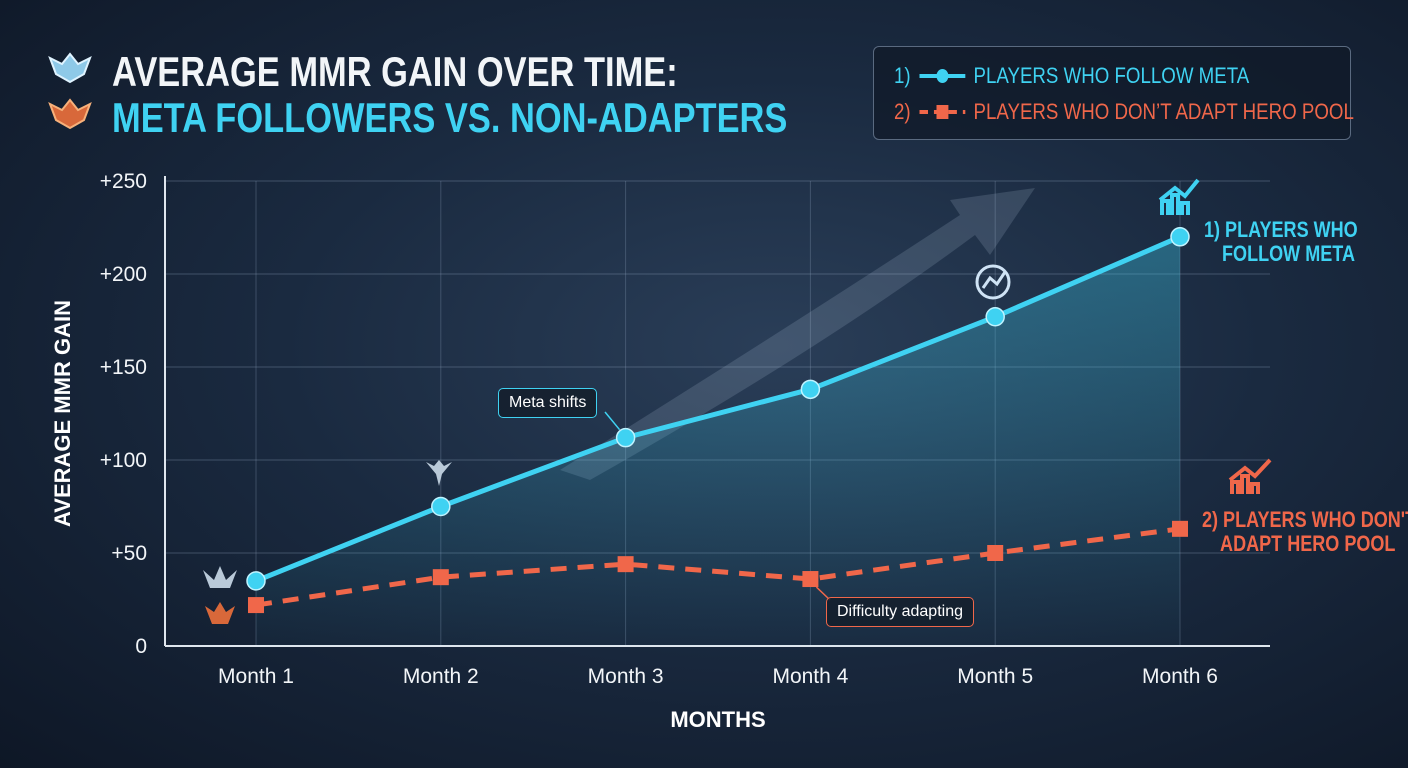 The width and height of the screenshot is (1408, 768). Describe the element at coordinates (626, 676) in the screenshot. I see `x-tick-label: Month 3` at that location.